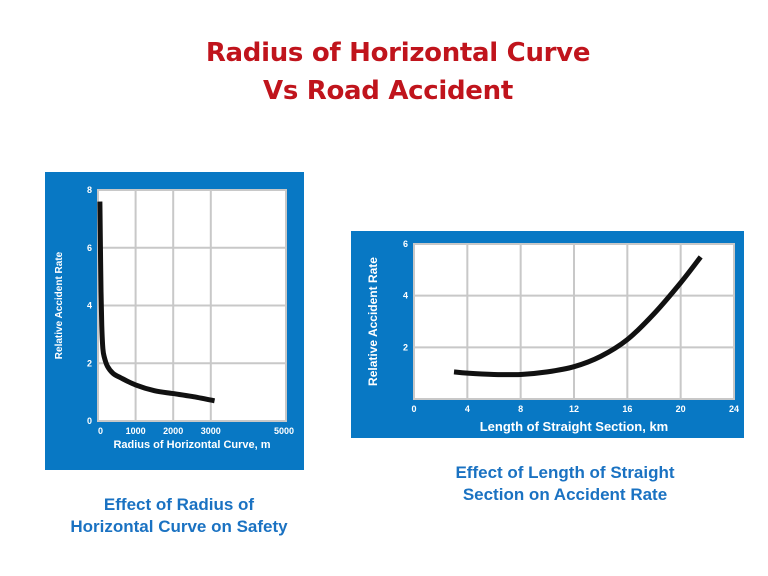  What do you see at coordinates (574, 426) in the screenshot?
I see `x-axis-label: Length of Straight Section, km` at bounding box center [574, 426].